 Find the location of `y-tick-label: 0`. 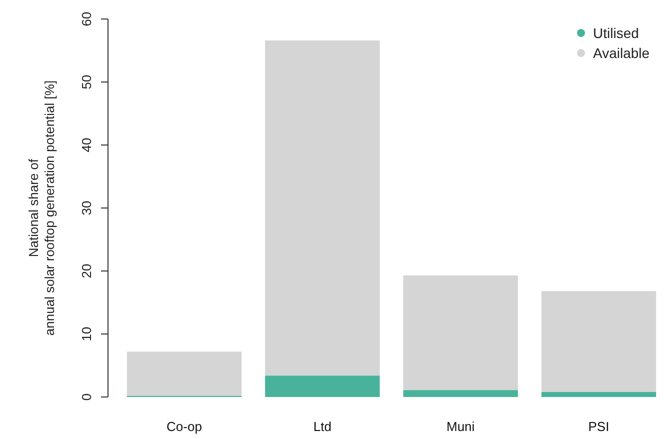

y-tick-label: 0 is located at coordinates (86, 397).